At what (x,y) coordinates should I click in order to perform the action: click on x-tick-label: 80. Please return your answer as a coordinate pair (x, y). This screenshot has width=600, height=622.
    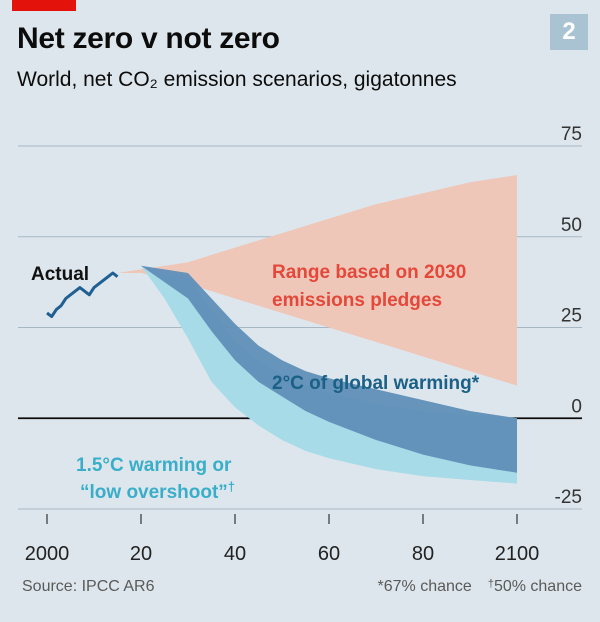
    Looking at the image, I should click on (423, 554).